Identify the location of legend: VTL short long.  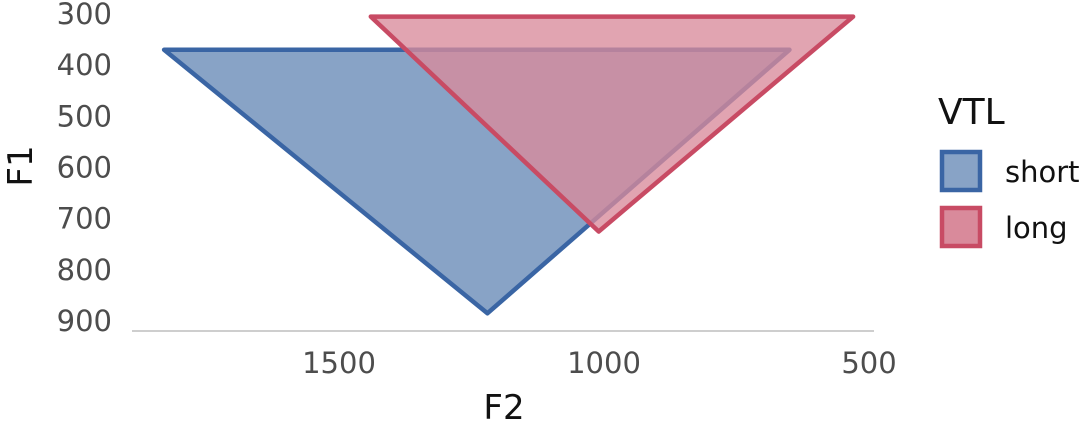
(1009, 170).